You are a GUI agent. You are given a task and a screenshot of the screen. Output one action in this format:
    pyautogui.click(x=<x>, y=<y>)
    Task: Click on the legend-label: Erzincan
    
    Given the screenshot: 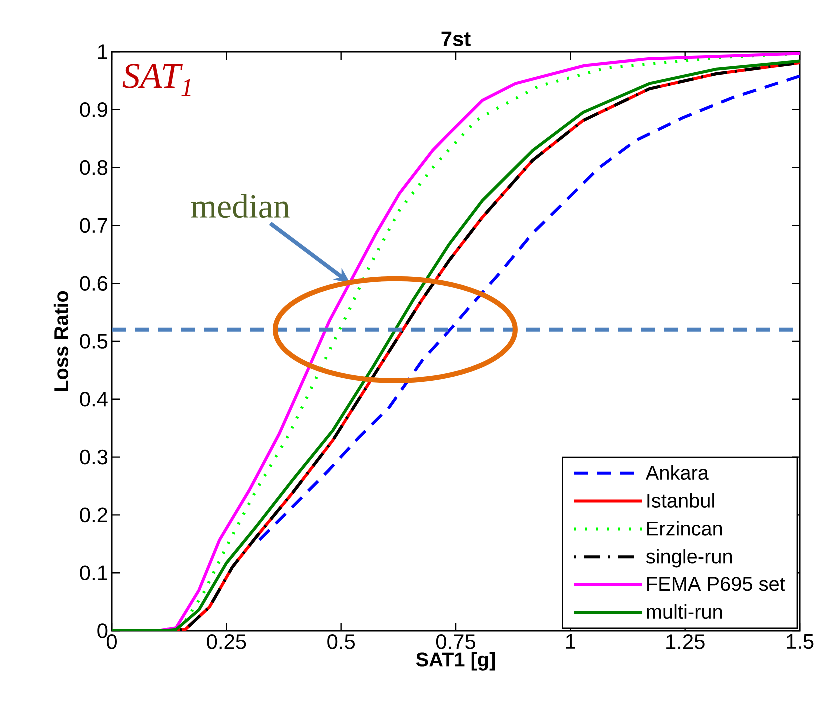 What is the action you would take?
    pyautogui.click(x=685, y=528)
    